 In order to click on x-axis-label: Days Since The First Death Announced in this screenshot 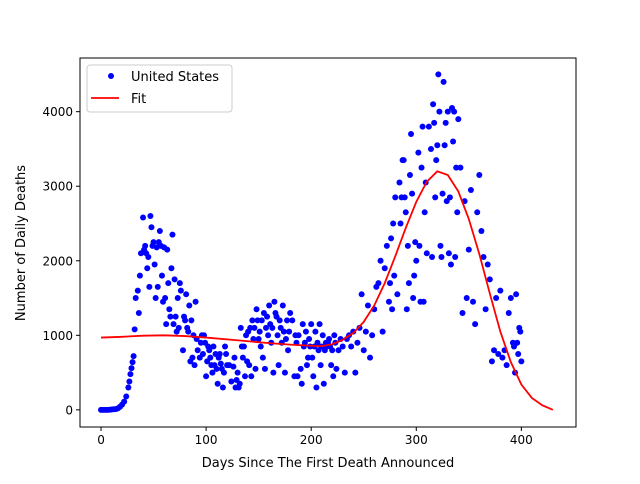, I will do `click(328, 463)`.